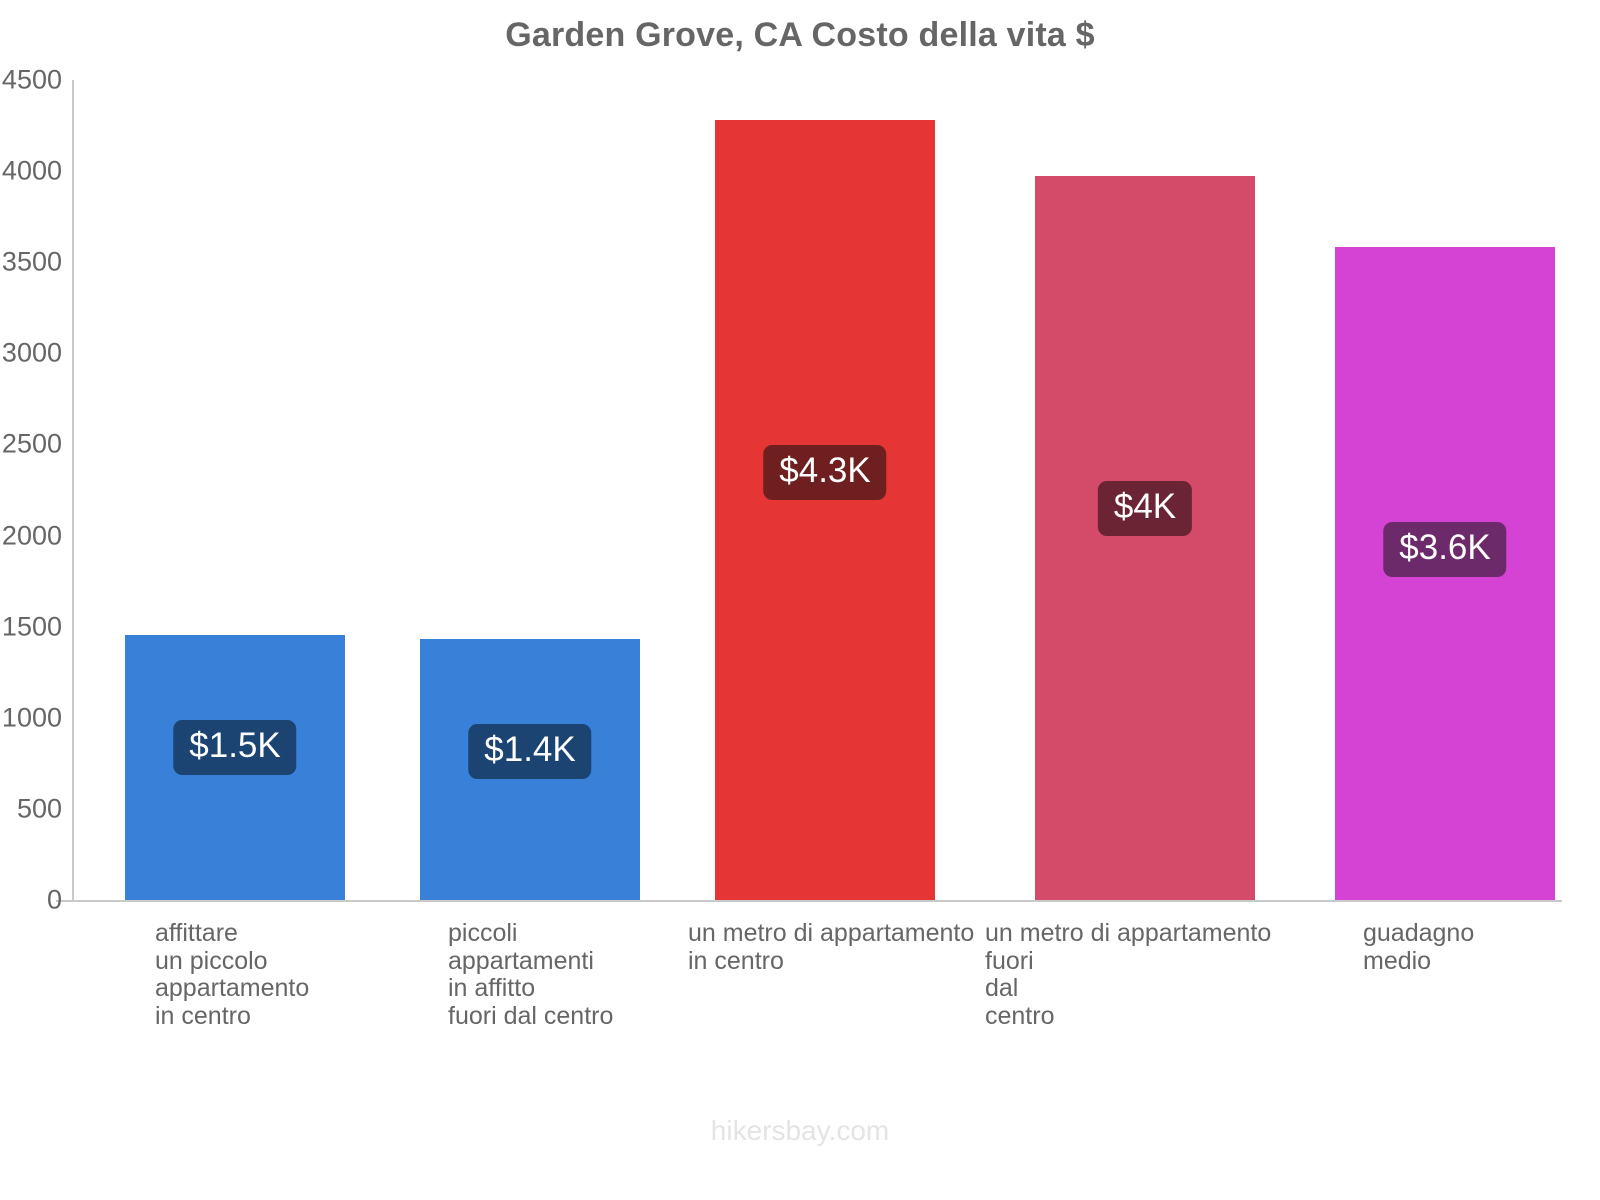  Describe the element at coordinates (31, 443) in the screenshot. I see `y-axis-tick-label: 2500` at that location.